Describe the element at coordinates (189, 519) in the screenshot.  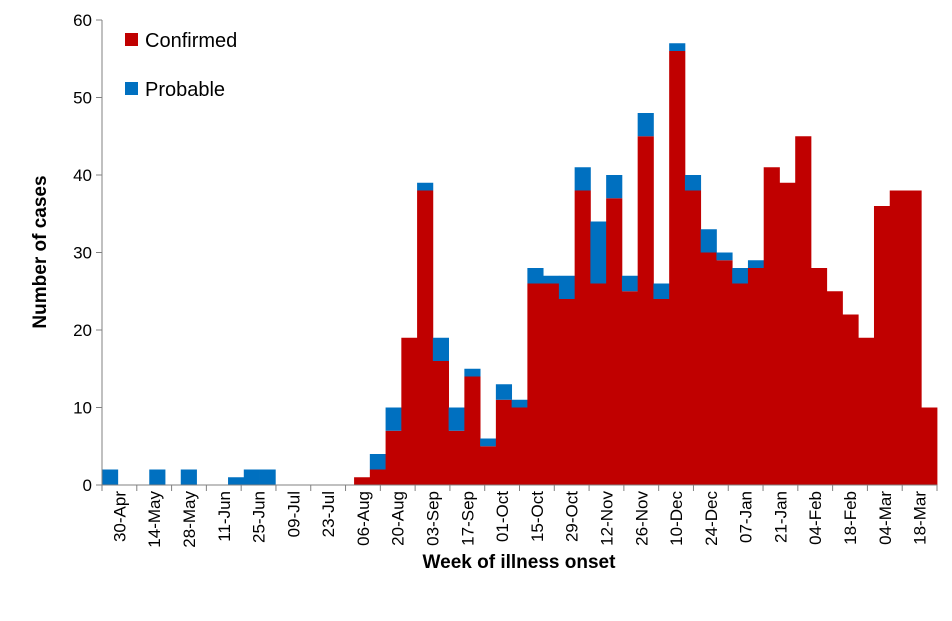
I see `x-tick-label: 28-May` at that location.